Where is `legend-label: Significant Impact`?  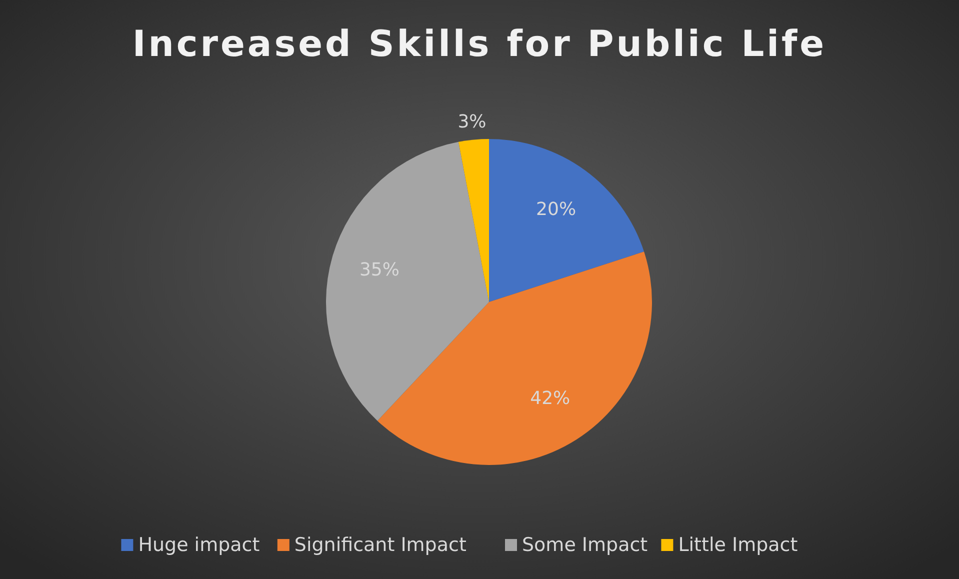
legend-label: Significant Impact is located at coordinates (380, 545).